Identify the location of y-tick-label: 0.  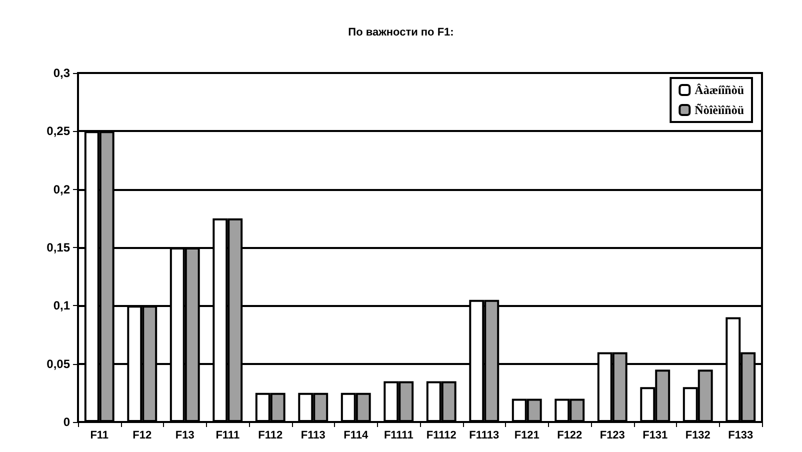
(66, 422).